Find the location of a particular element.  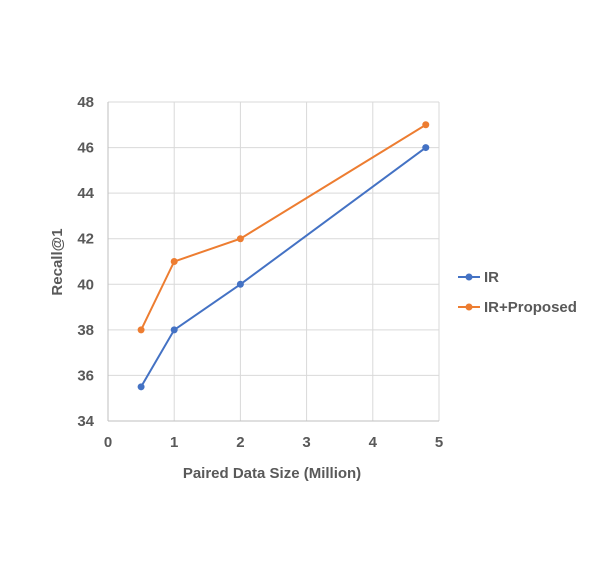

y-tick-label: 40 is located at coordinates (85, 284).